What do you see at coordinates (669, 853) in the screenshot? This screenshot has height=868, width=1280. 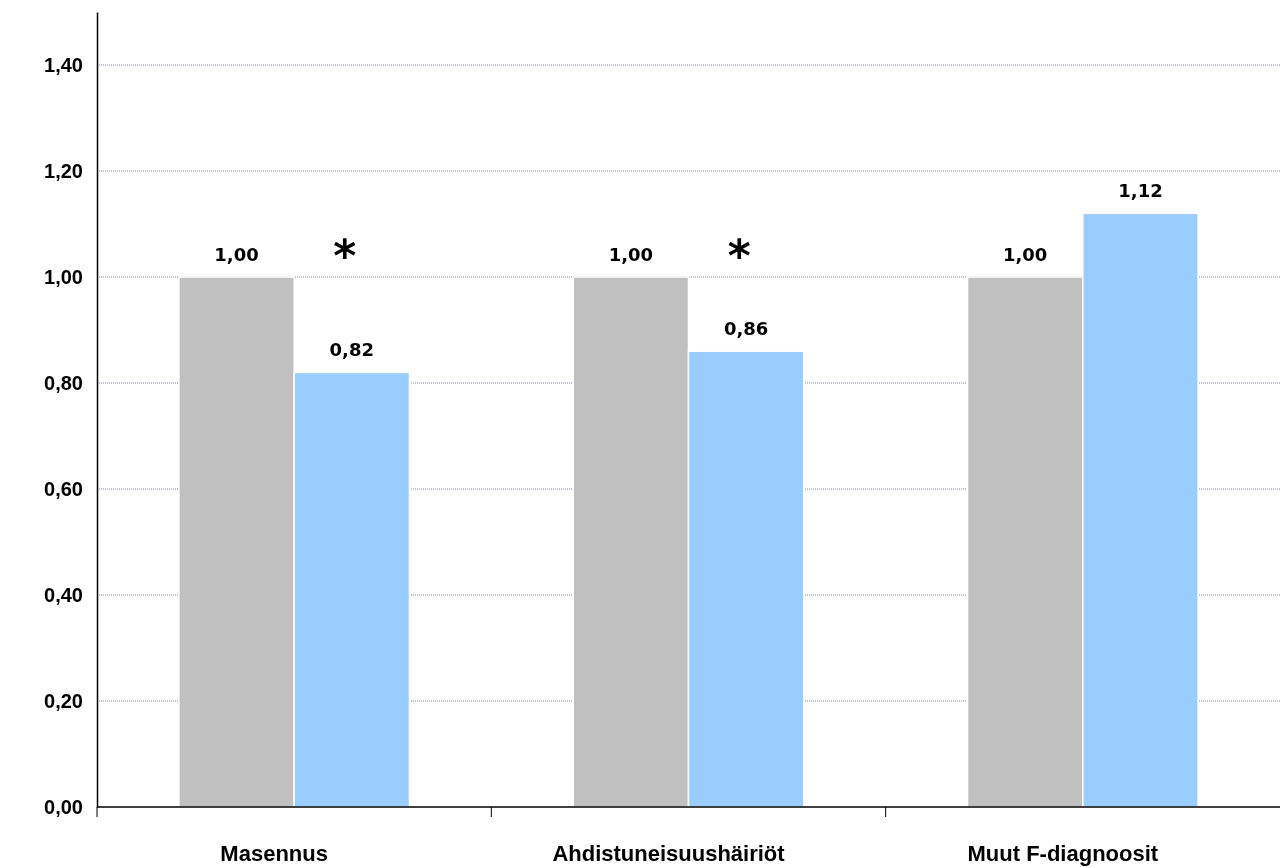 I see `x-tick-label: Ahdistuneisuushäiriöt` at bounding box center [669, 853].